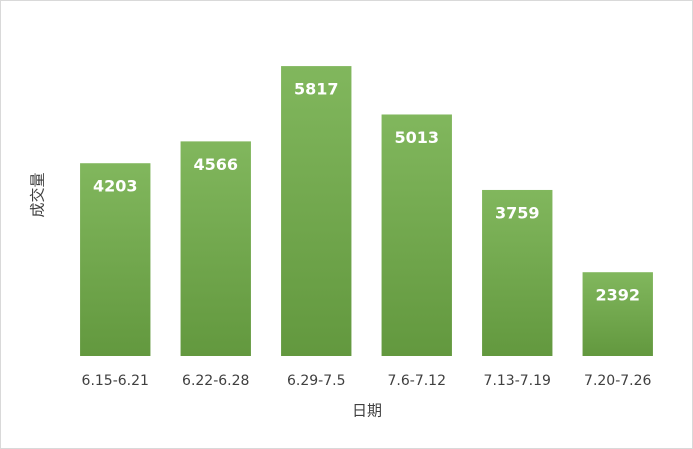 This screenshot has height=449, width=693. I want to click on x-axis-title: 日期, so click(367, 411).